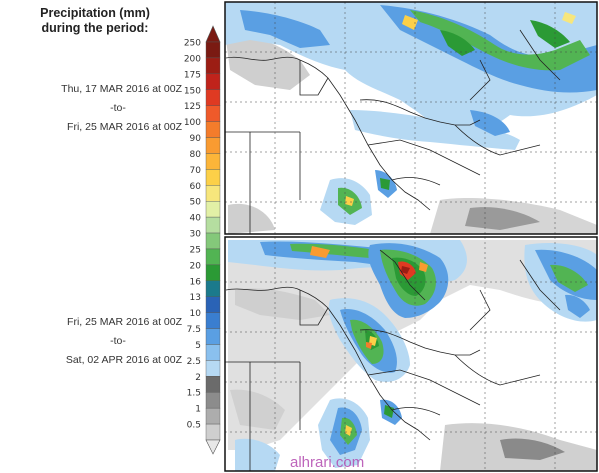 This screenshot has width=599, height=473. What do you see at coordinates (118, 108) in the screenshot?
I see `period-1-separator: -to-` at bounding box center [118, 108].